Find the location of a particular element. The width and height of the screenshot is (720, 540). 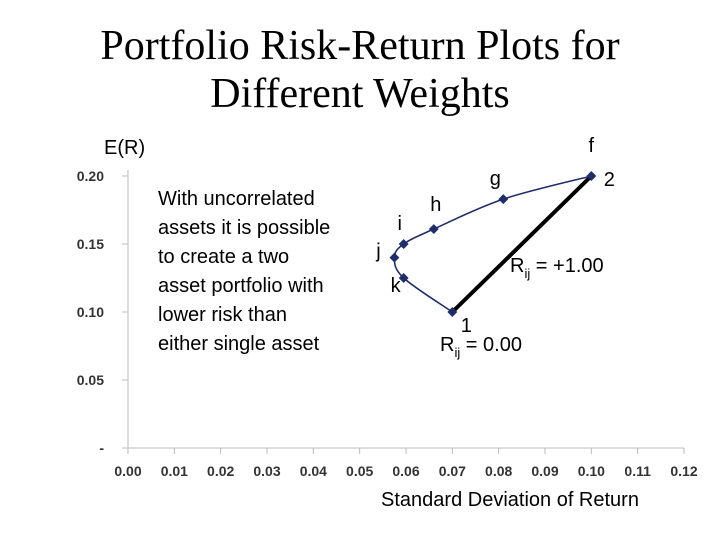

x-tick-label: 0.00 is located at coordinates (127, 471).